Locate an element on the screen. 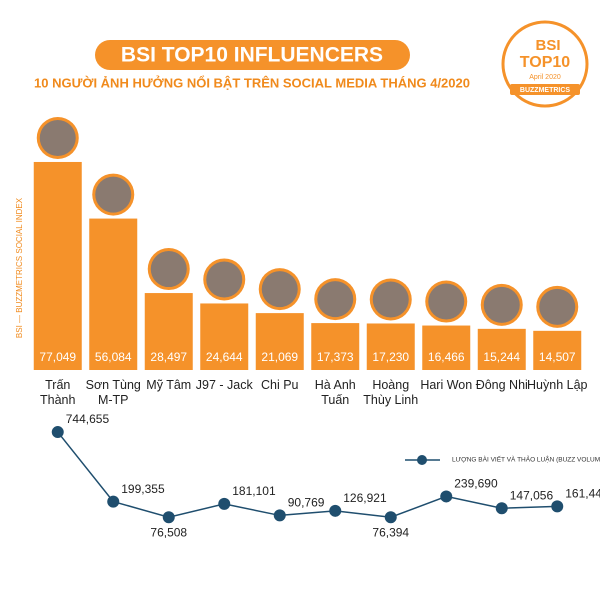  x-tick-label: Hari Won is located at coordinates (446, 385).